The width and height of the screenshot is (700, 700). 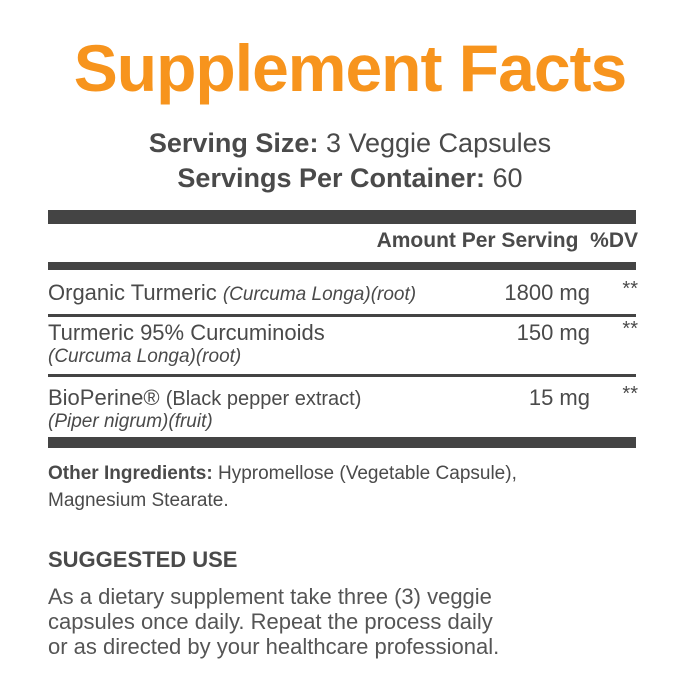 I want to click on serving-size-value: 3 Veggie Capsules, so click(x=438, y=143).